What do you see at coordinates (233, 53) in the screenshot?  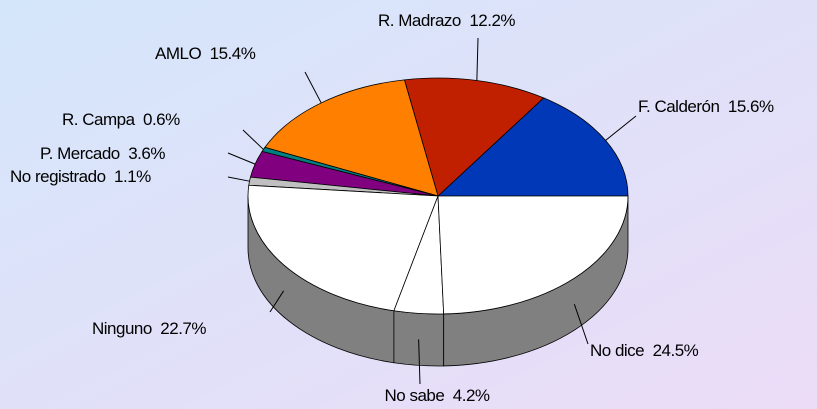 I see `slice-value: 15.4%` at bounding box center [233, 53].